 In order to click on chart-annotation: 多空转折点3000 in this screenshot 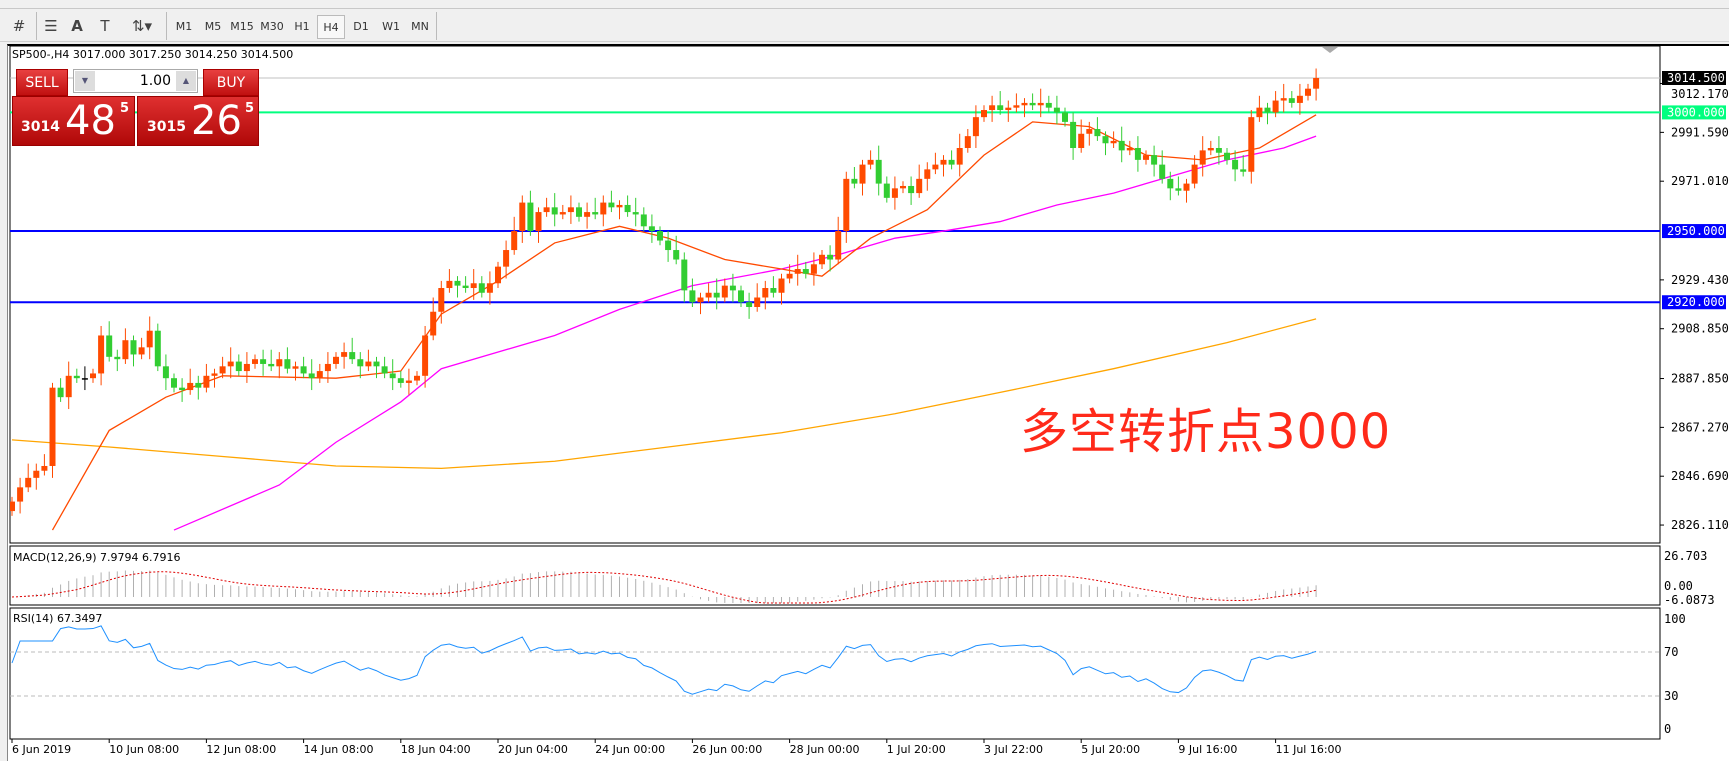, I will do `click(1206, 432)`.